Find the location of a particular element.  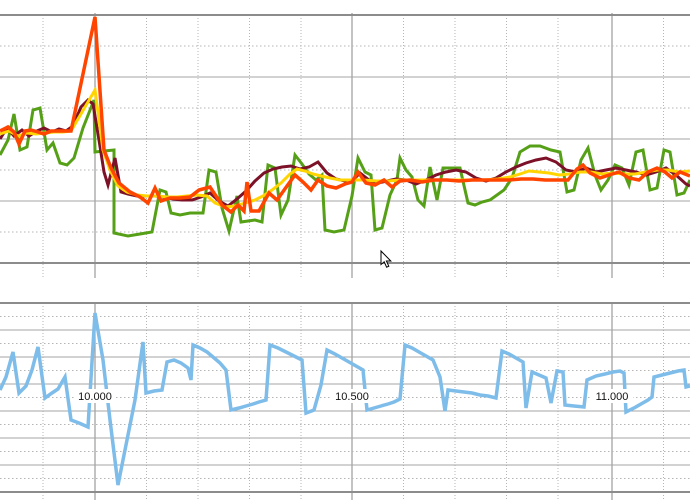

arrow-pointer-icon is located at coordinates (386, 258).